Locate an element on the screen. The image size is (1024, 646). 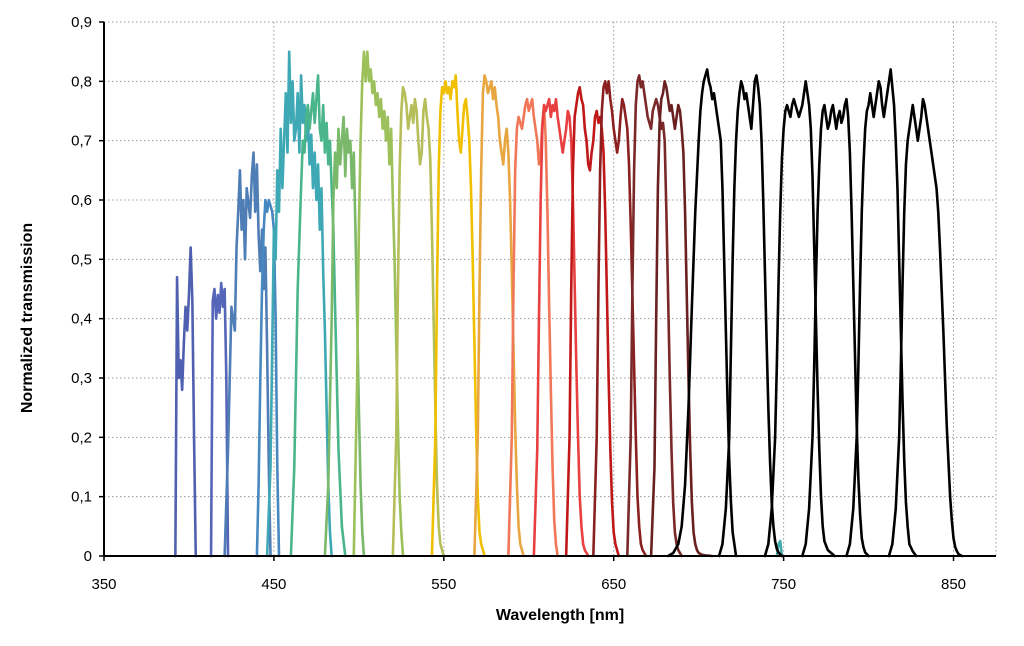
x-tick-label: 550 is located at coordinates (443, 584).